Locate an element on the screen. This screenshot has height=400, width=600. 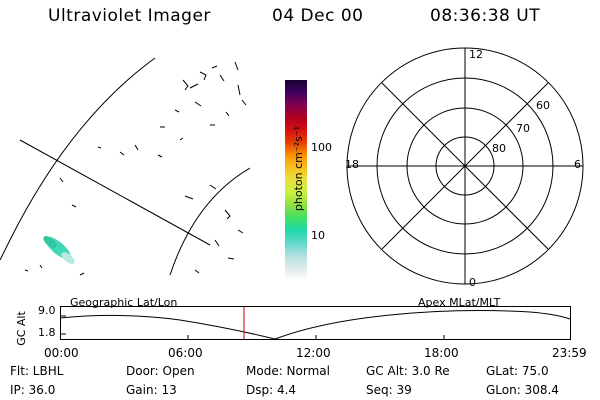
alt-plot-frame is located at coordinates (315, 323).